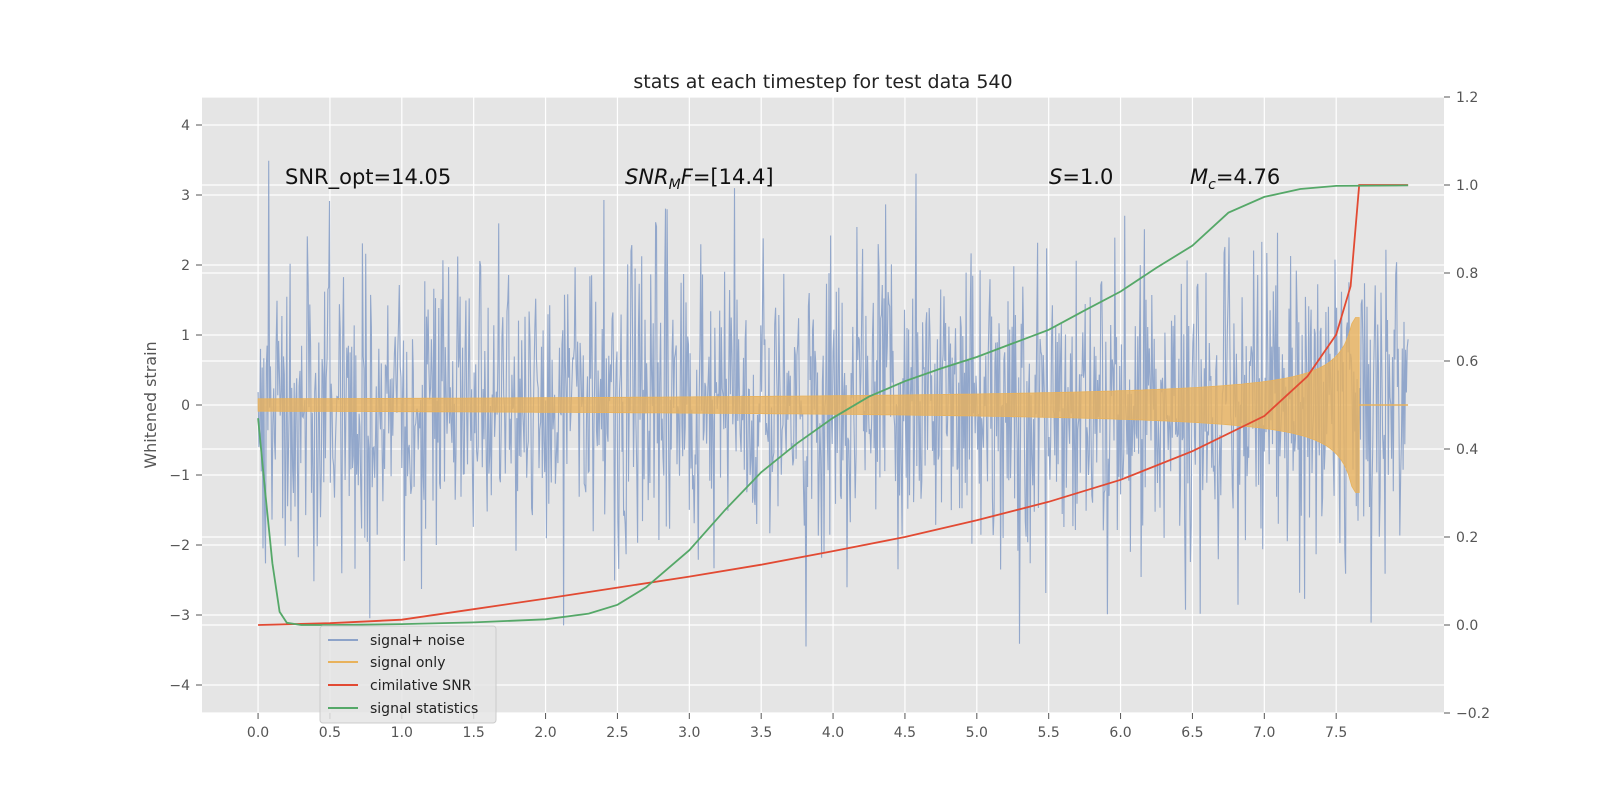 Image resolution: width=1600 pixels, height=800 pixels. What do you see at coordinates (402, 733) in the screenshot?
I see `x-tick-label: 1.0` at bounding box center [402, 733].